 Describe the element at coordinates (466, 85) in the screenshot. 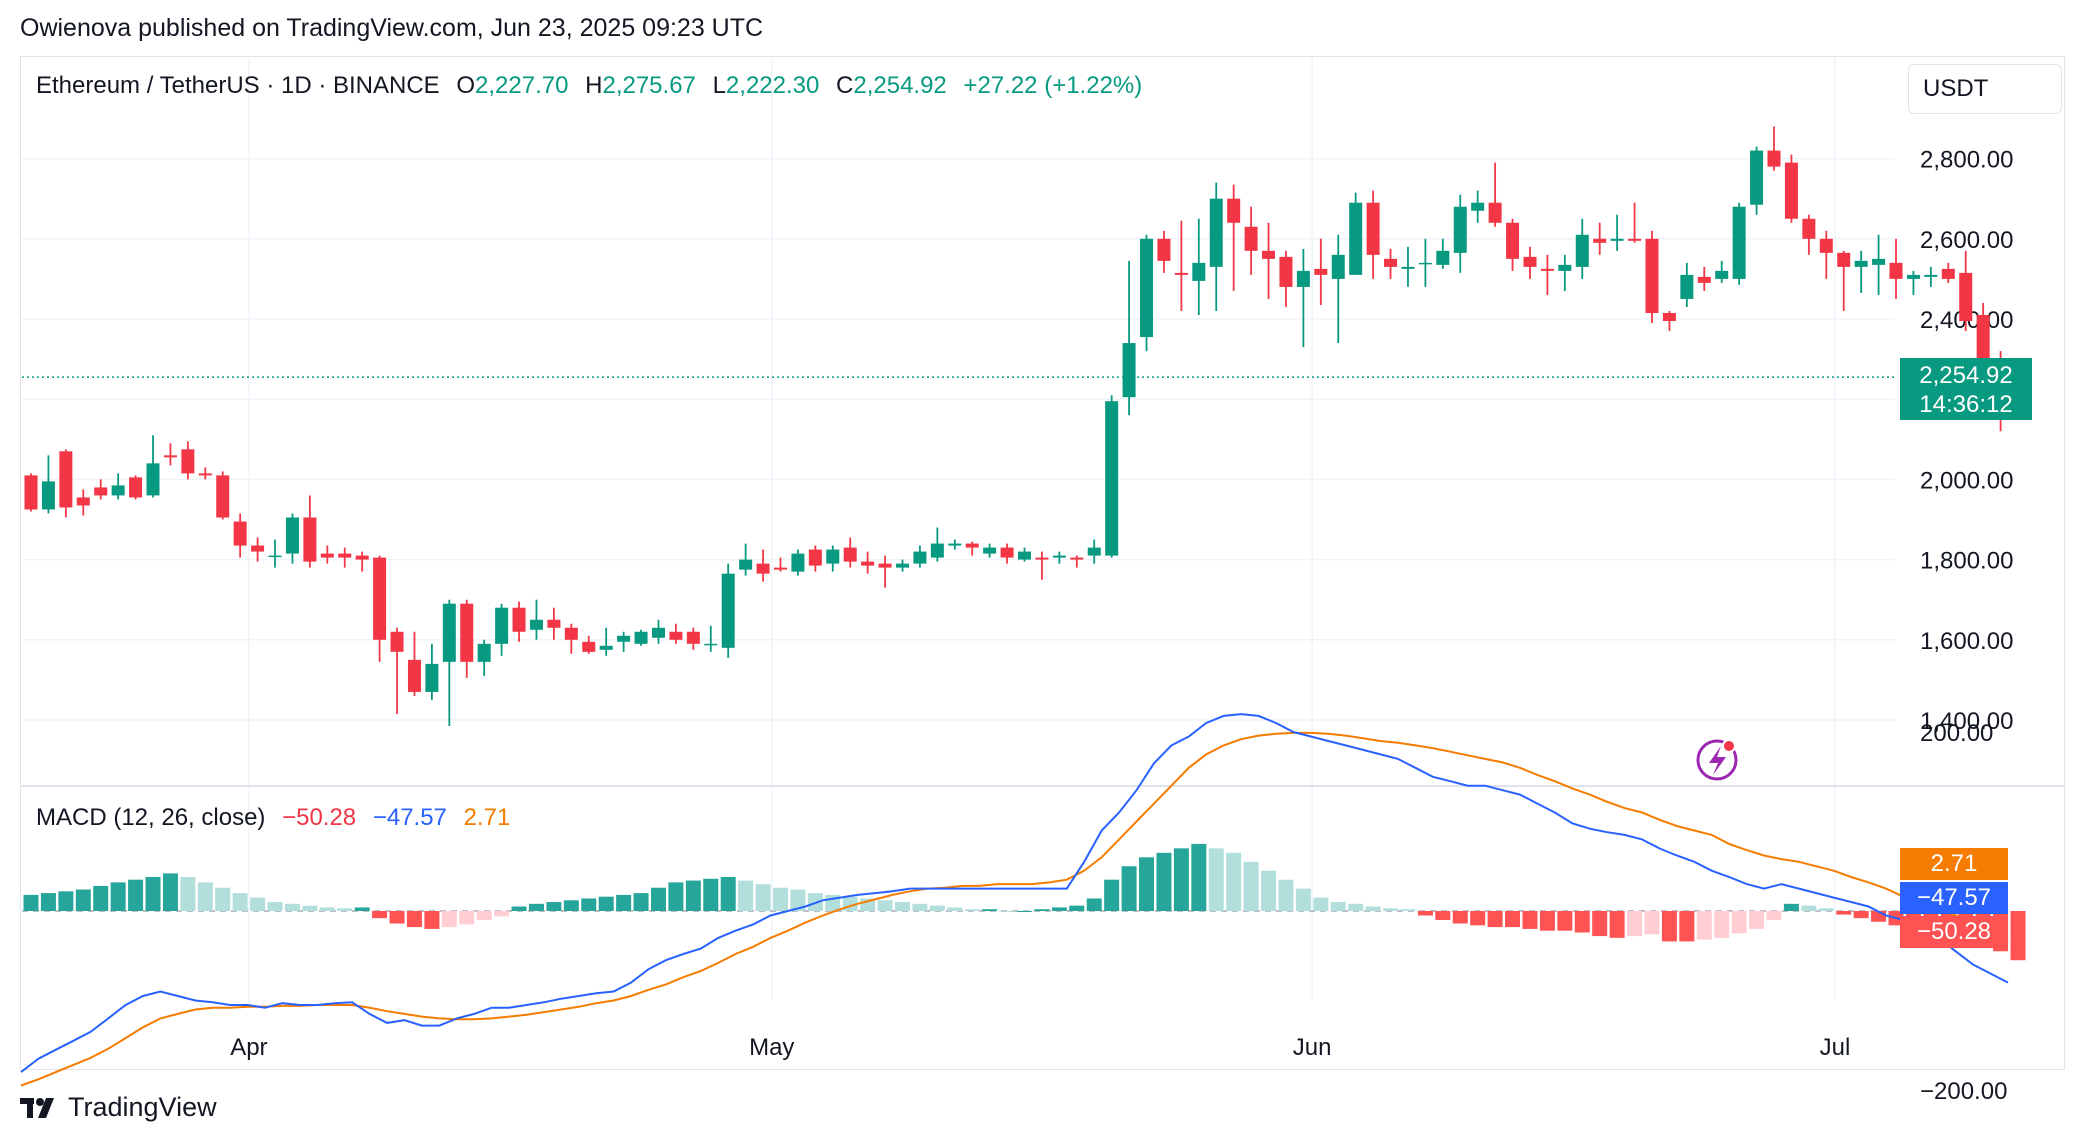

I see `open-label: O` at that location.